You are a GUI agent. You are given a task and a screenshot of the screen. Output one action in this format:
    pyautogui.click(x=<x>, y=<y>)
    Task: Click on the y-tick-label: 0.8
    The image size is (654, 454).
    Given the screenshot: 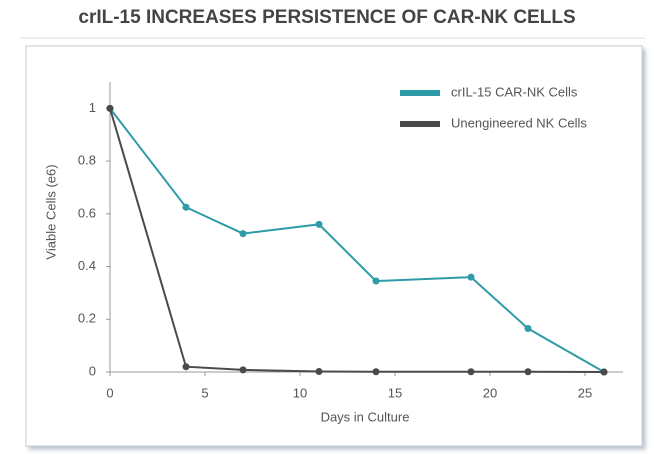 What is the action you would take?
    pyautogui.click(x=87, y=160)
    